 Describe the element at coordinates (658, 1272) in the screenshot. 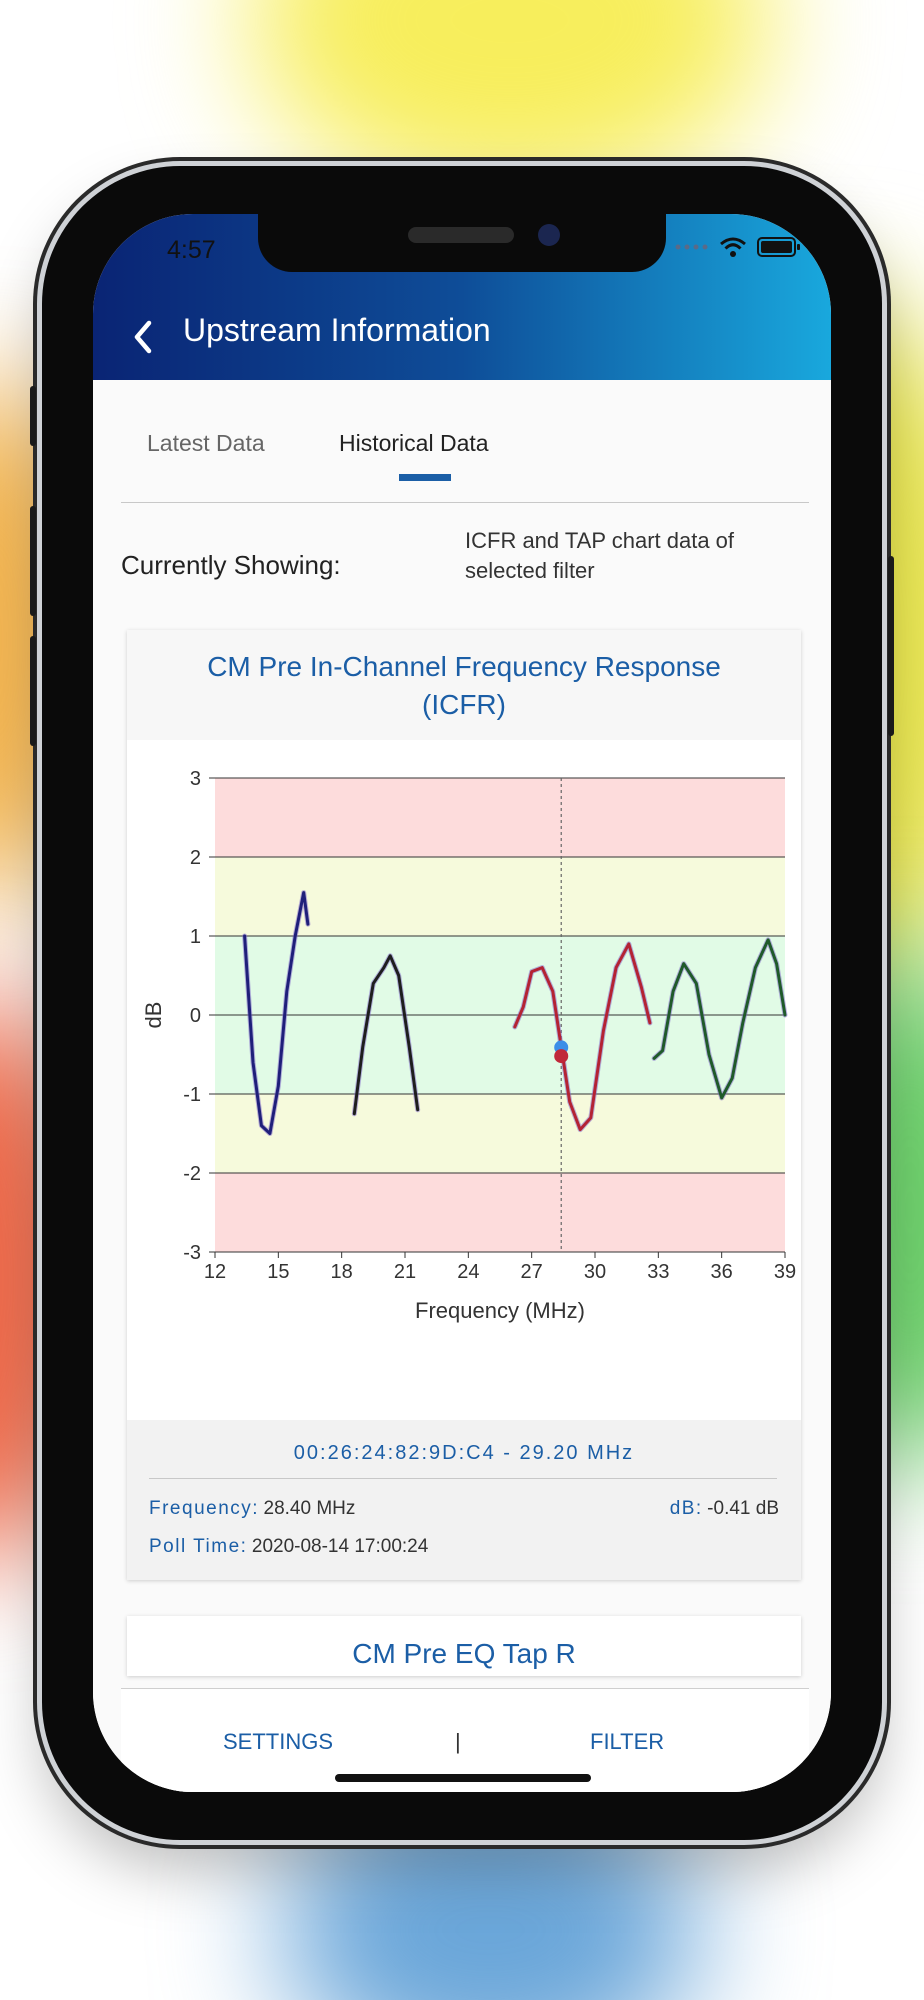

I see `x-tick-label: 33` at that location.